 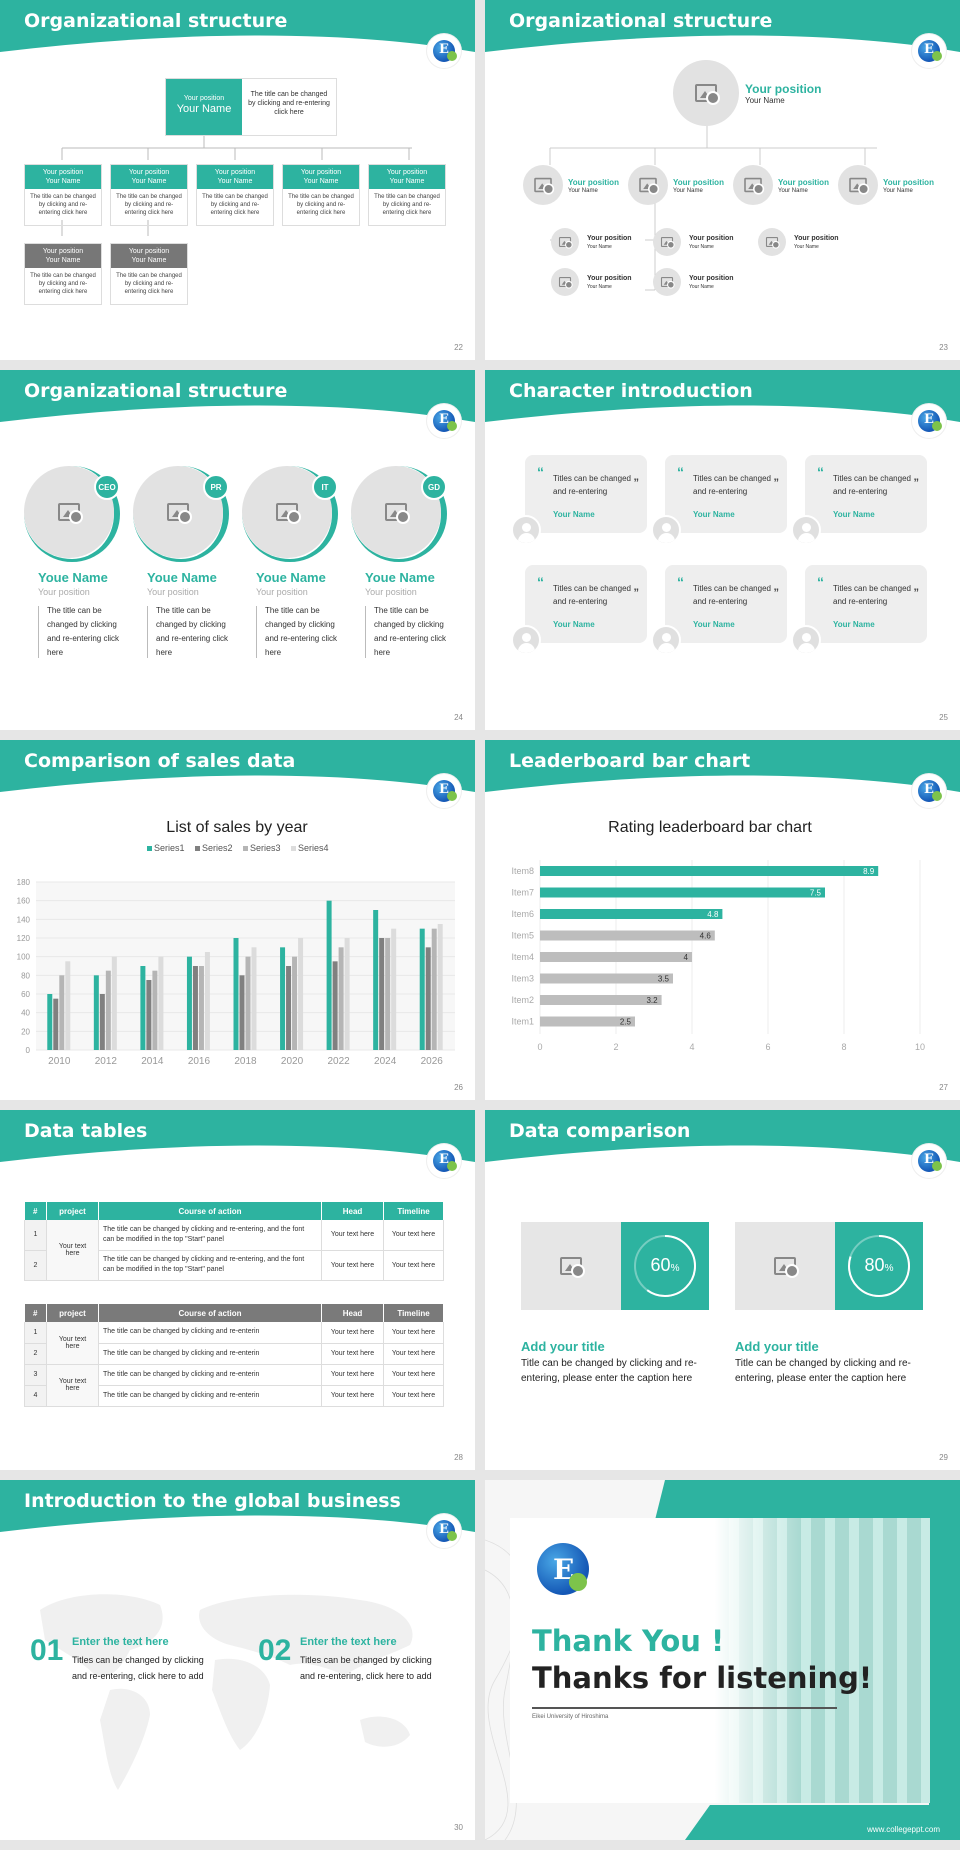 What do you see at coordinates (648, 185) in the screenshot?
I see `org-node-photo` at bounding box center [648, 185].